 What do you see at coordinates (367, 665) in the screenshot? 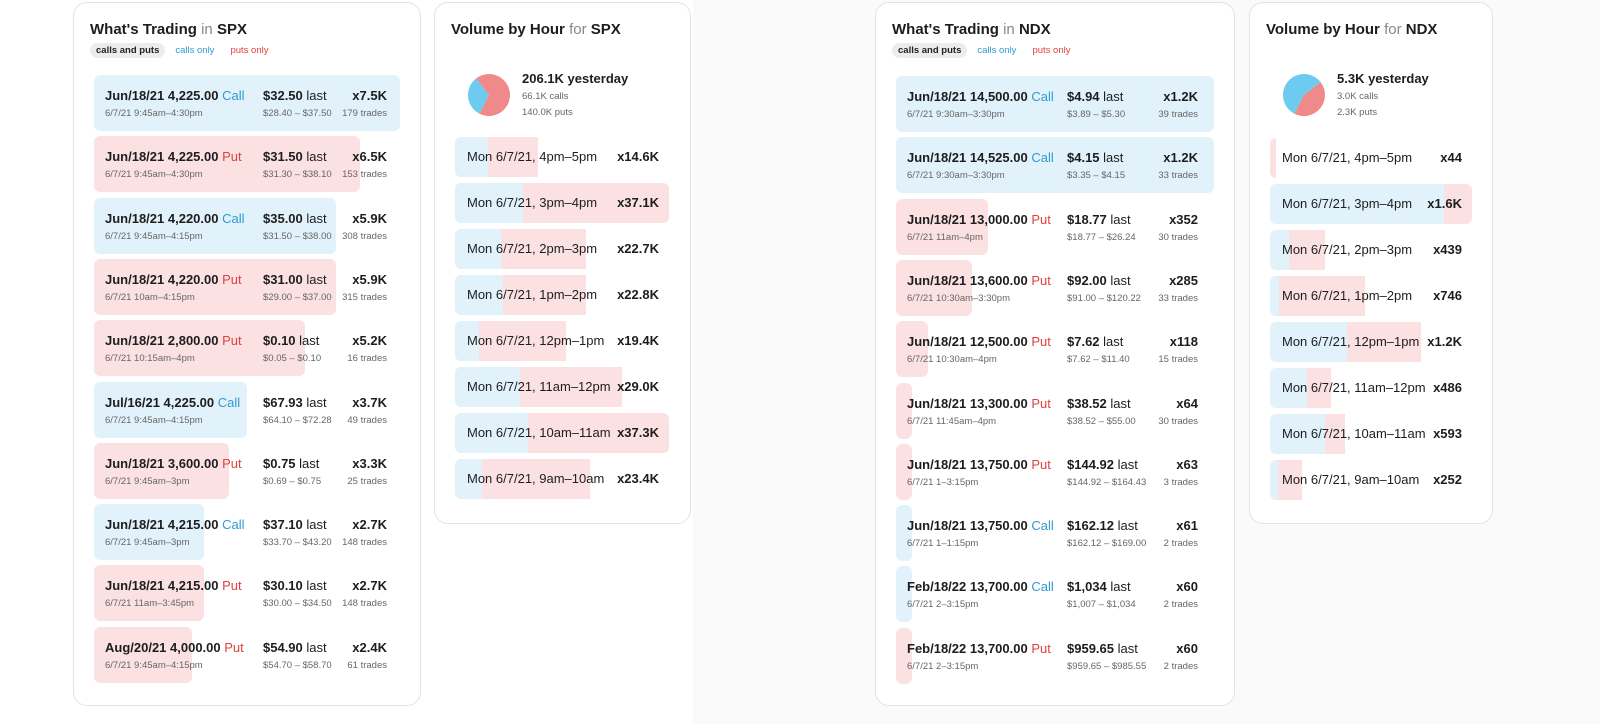
I see `trade-count: 61 trades` at bounding box center [367, 665].